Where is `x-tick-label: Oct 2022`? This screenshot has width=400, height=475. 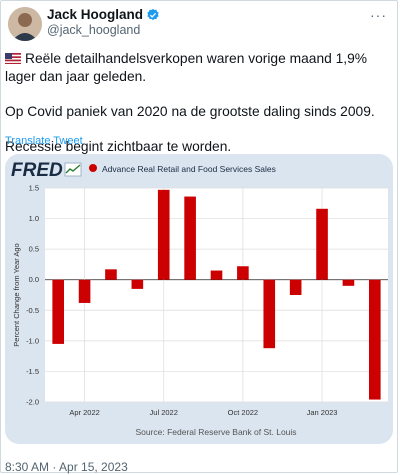 x-tick-label: Oct 2022 is located at coordinates (243, 412).